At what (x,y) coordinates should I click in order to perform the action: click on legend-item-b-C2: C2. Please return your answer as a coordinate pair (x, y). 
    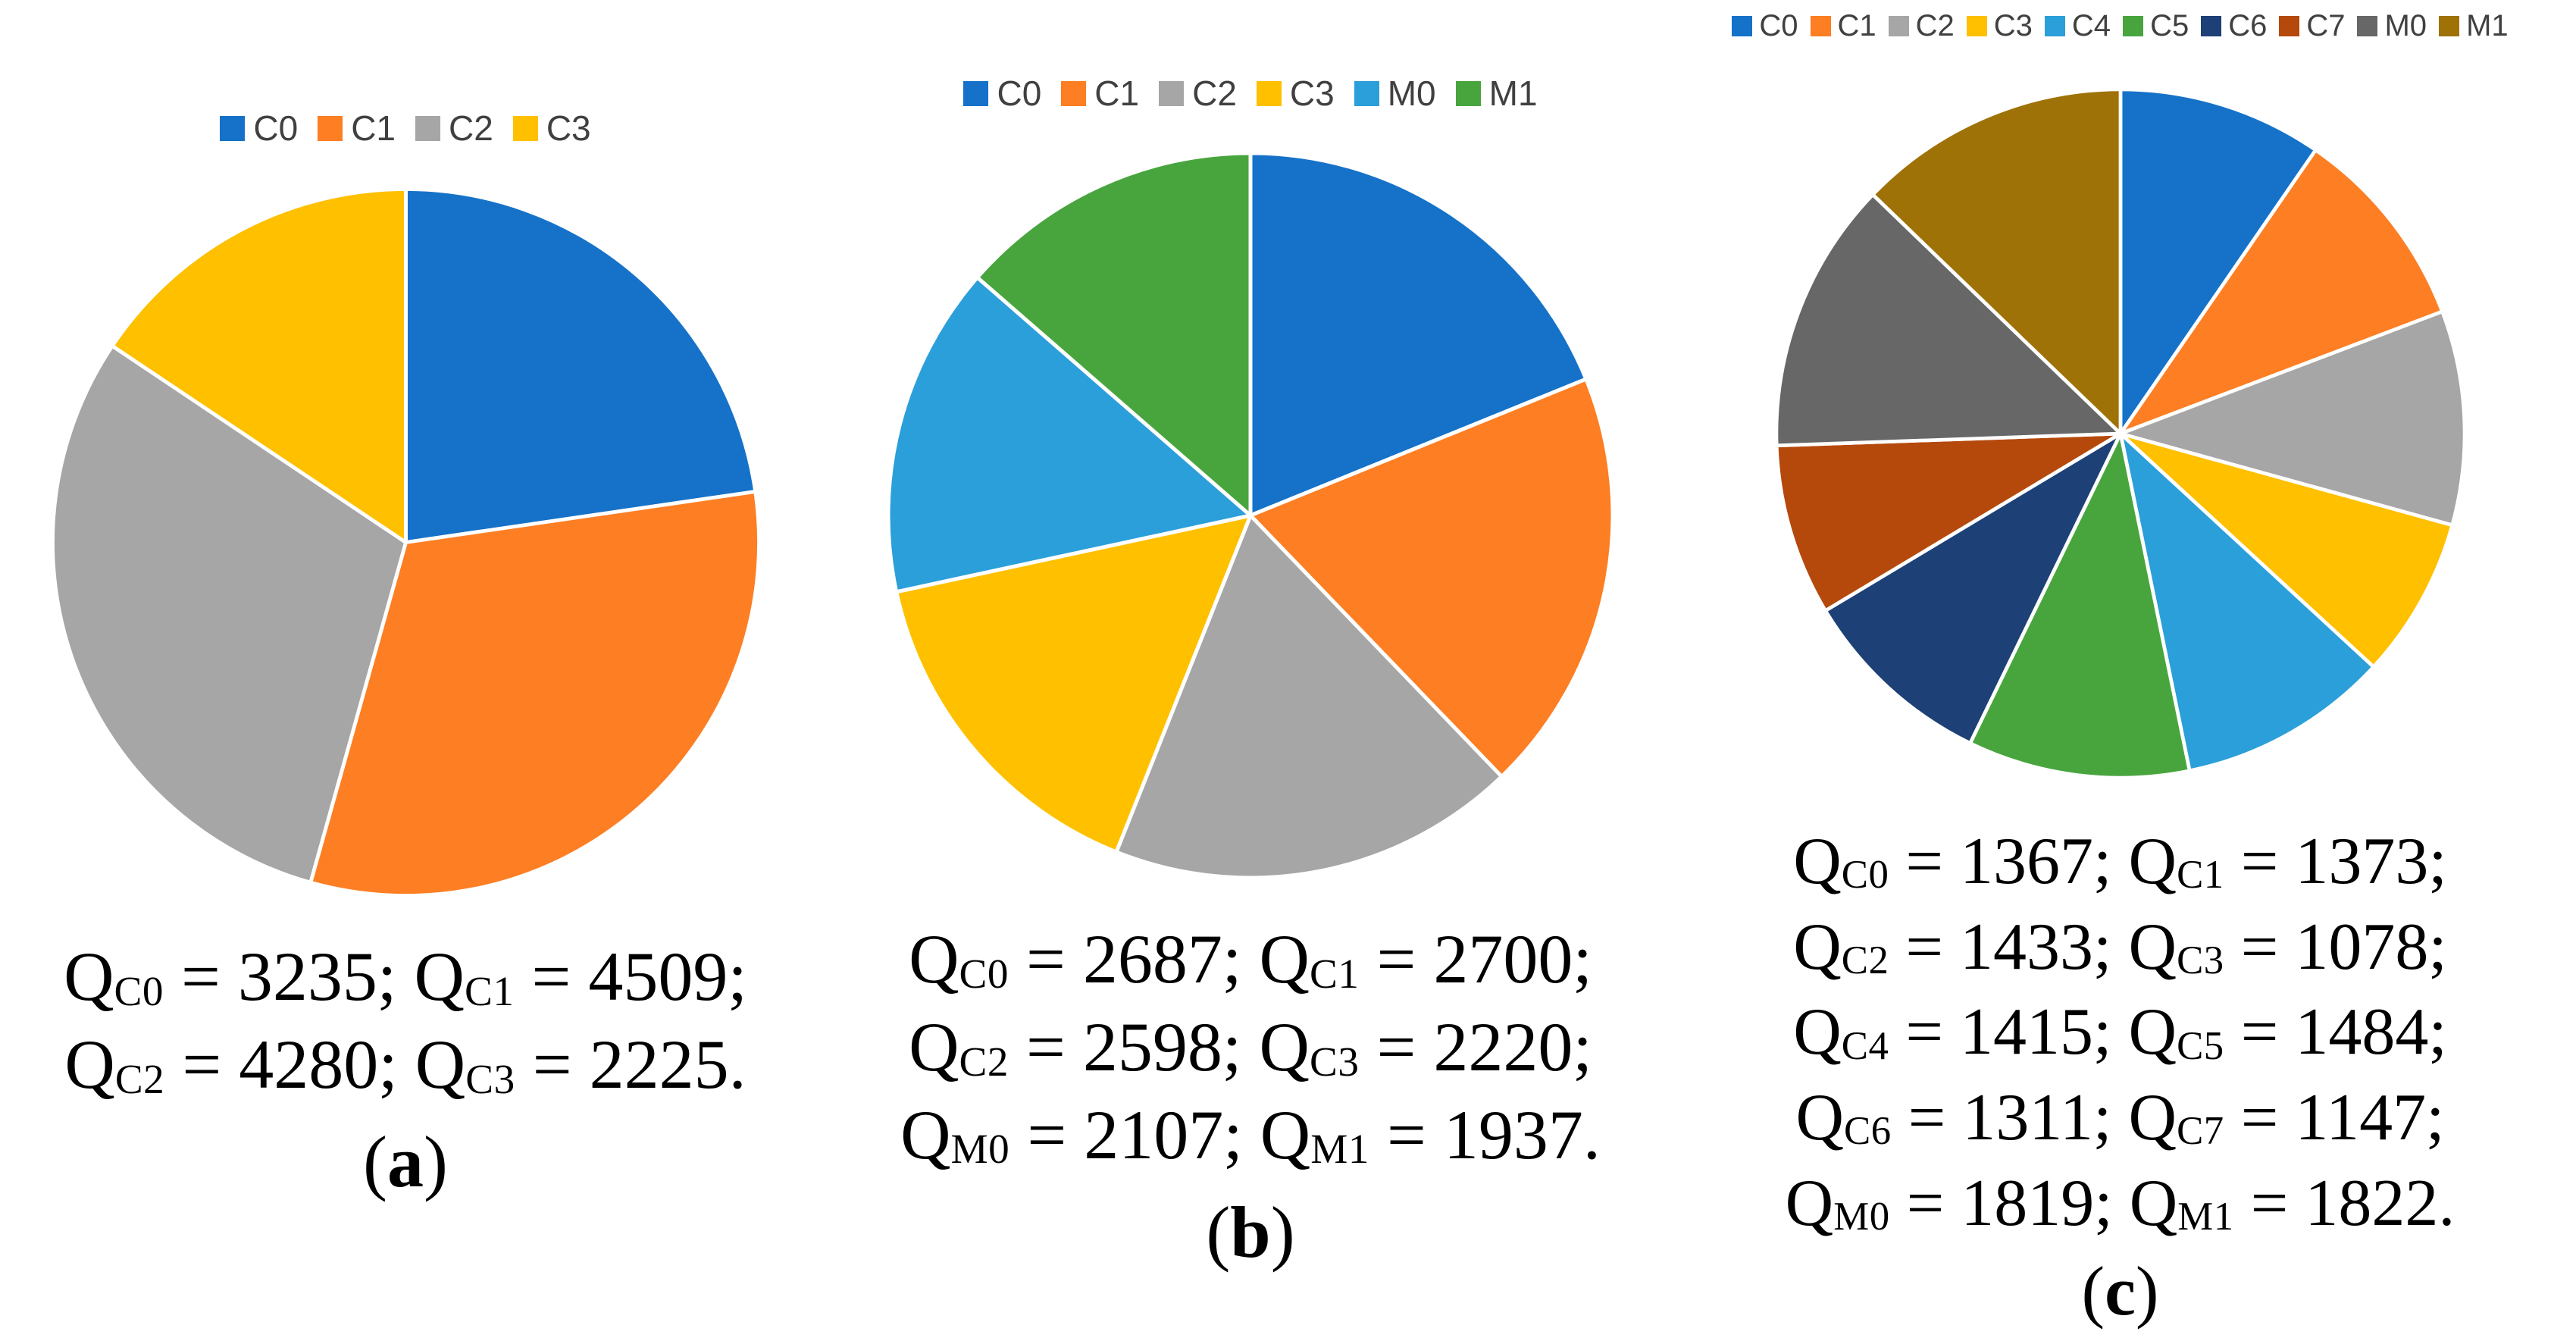
    Looking at the image, I should click on (1198, 93).